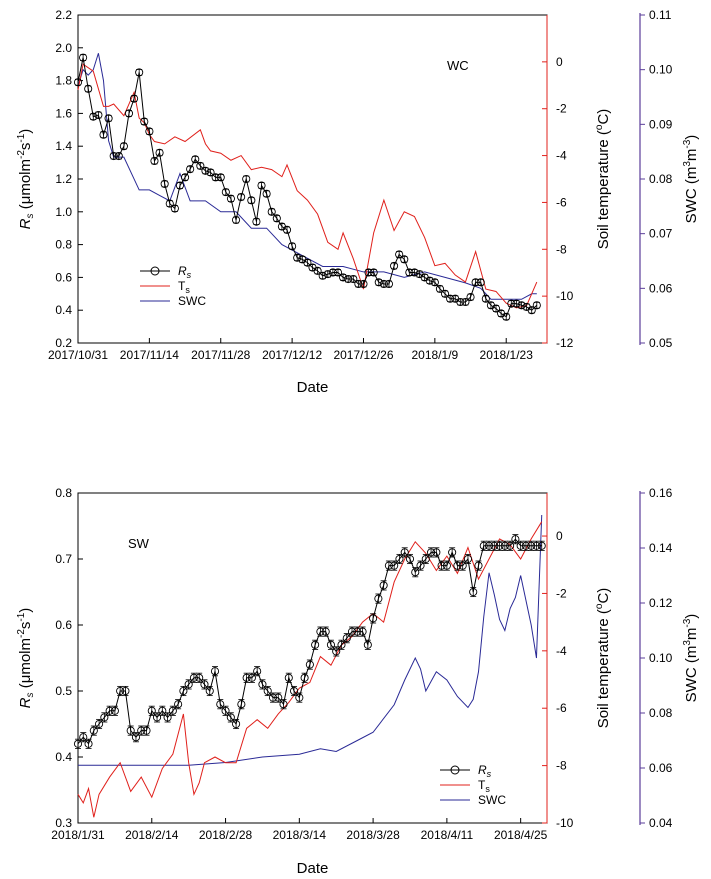 The width and height of the screenshot is (711, 879). What do you see at coordinates (603, 668) in the screenshot?
I see `label-text: Soil temperature (` at bounding box center [603, 668].